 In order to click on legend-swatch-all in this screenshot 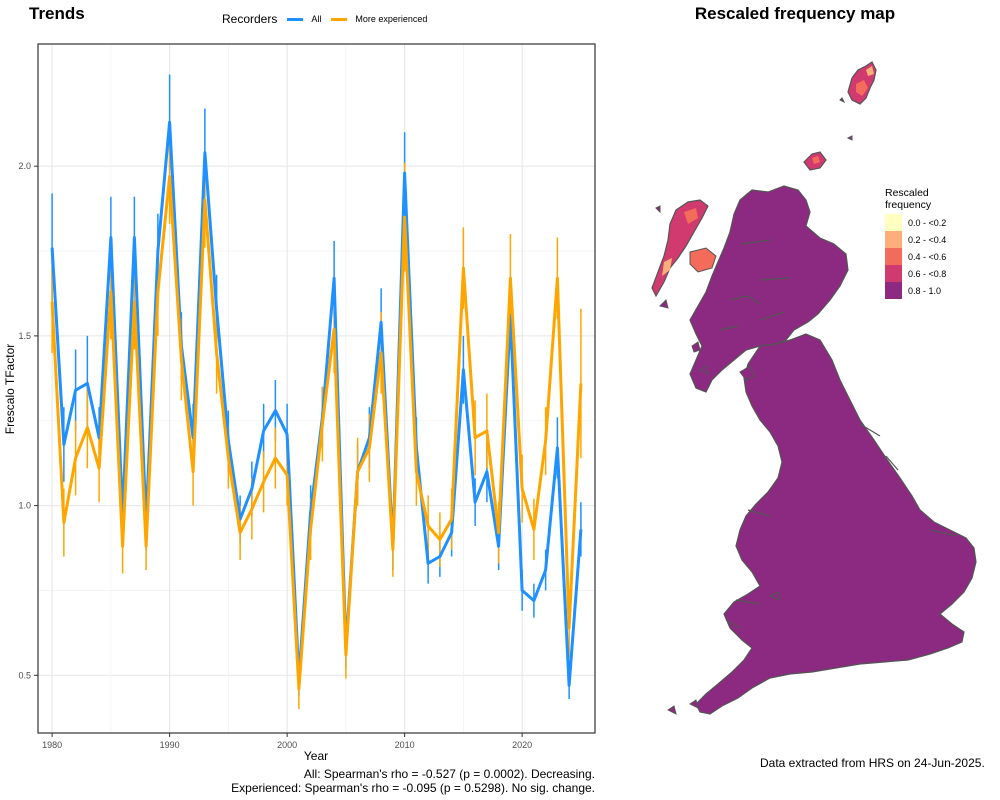, I will do `click(295, 19)`.